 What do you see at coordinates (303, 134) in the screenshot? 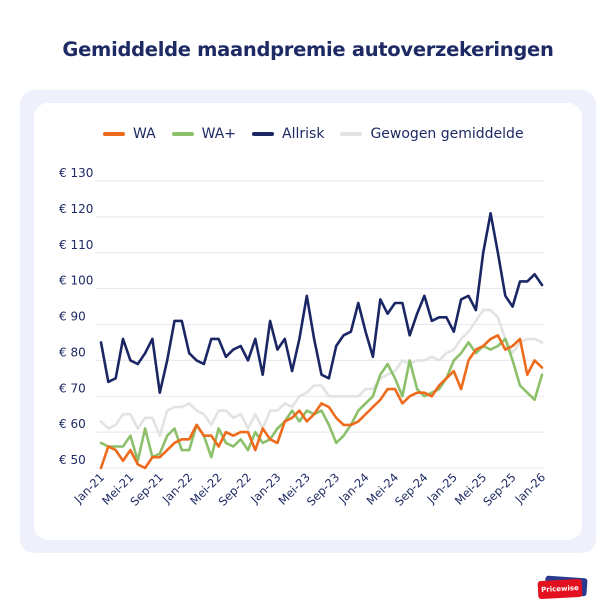
I see `legend-label: Allrisk` at bounding box center [303, 134].